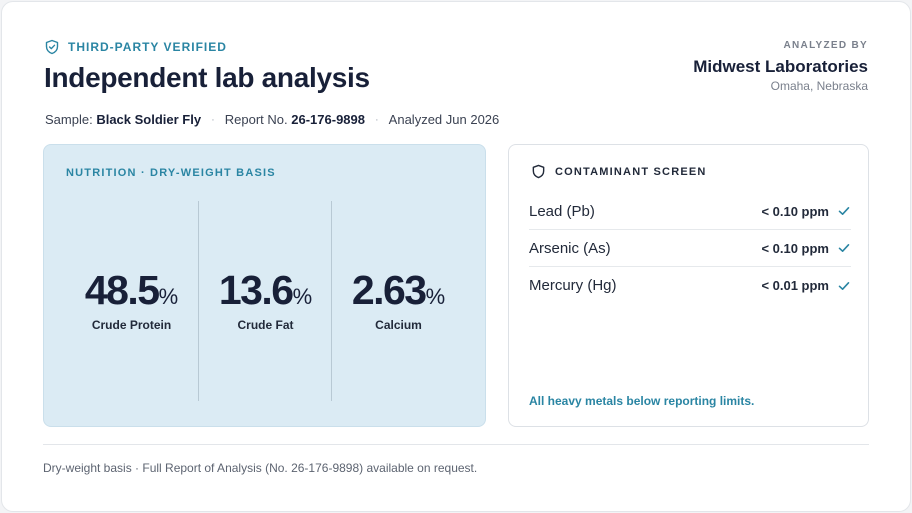 This screenshot has width=912, height=513. I want to click on metric-label: Crude Protein, so click(131, 325).